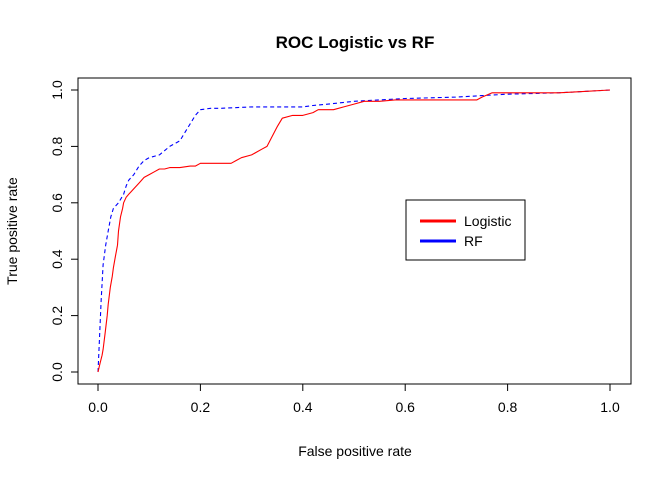 The image size is (672, 480). Describe the element at coordinates (487, 221) in the screenshot. I see `legend-label-logistic: Logistic` at that location.